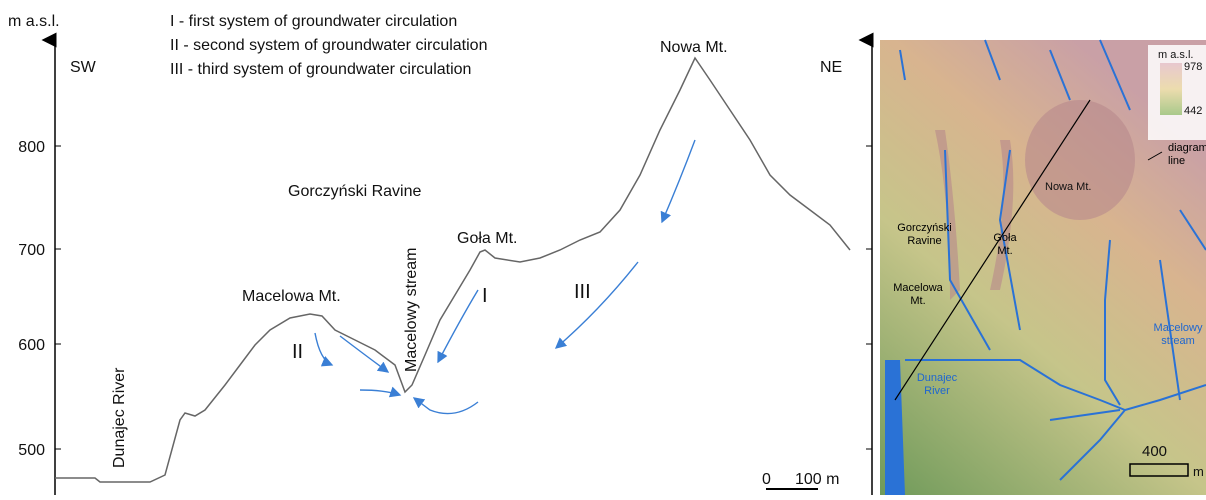 The height and width of the screenshot is (500, 1206). Describe the element at coordinates (31, 250) in the screenshot. I see `y-tick: 700` at that location.